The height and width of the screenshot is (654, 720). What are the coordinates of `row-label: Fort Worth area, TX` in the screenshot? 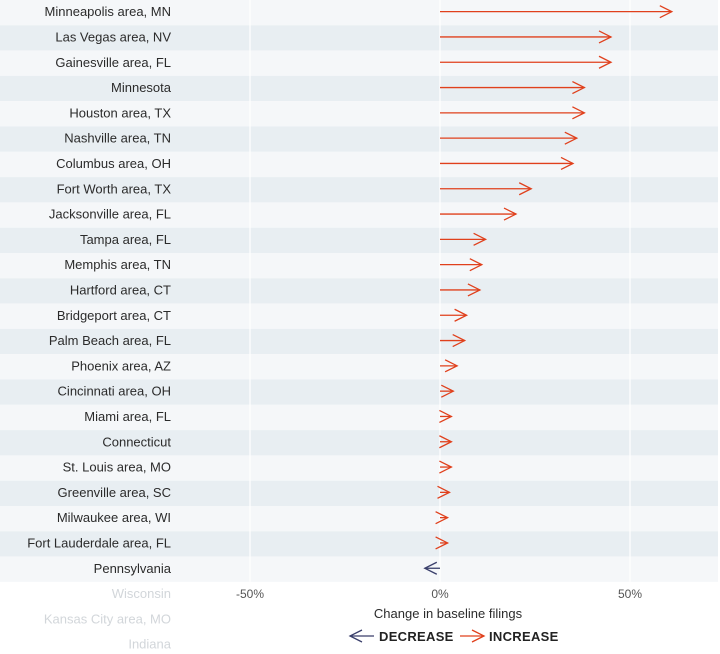 It's located at (114, 188).